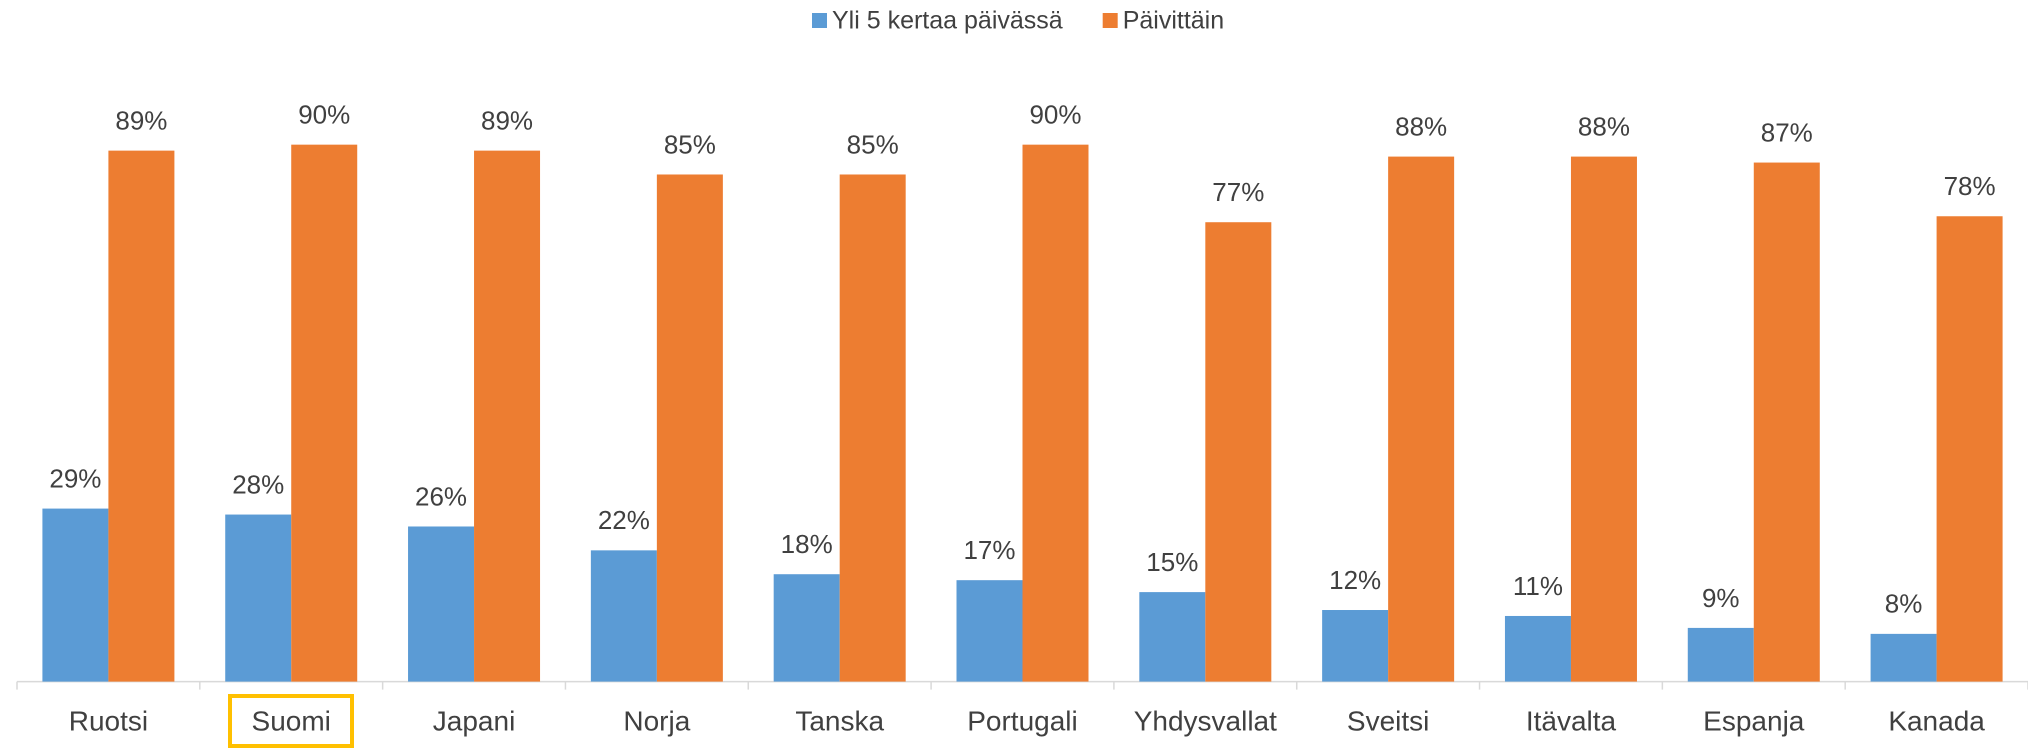  Describe the element at coordinates (947, 21) in the screenshot. I see `legend-label: Yli 5 kertaa päivässä` at that location.